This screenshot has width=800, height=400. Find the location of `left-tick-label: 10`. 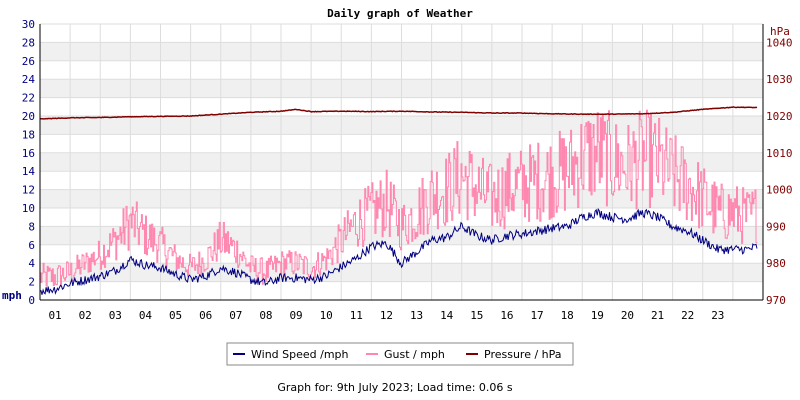

left-tick-label: 10 is located at coordinates (28, 208).